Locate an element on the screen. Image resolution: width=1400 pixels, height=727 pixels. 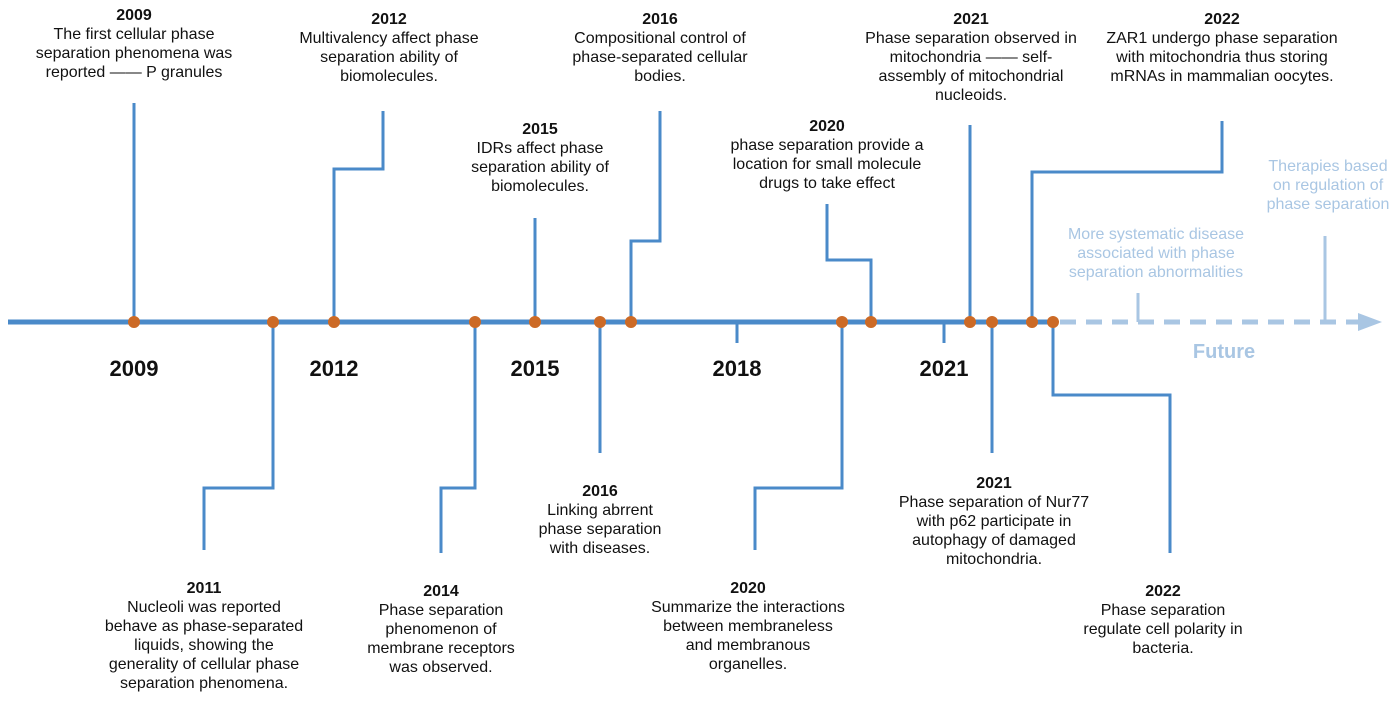
future-label: Future is located at coordinates (1224, 352).